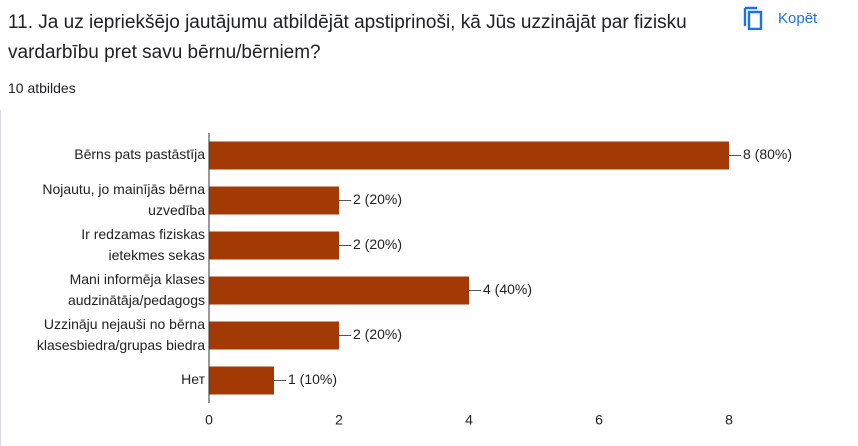 The width and height of the screenshot is (858, 446). I want to click on data-label: 4 (40%), so click(507, 289).